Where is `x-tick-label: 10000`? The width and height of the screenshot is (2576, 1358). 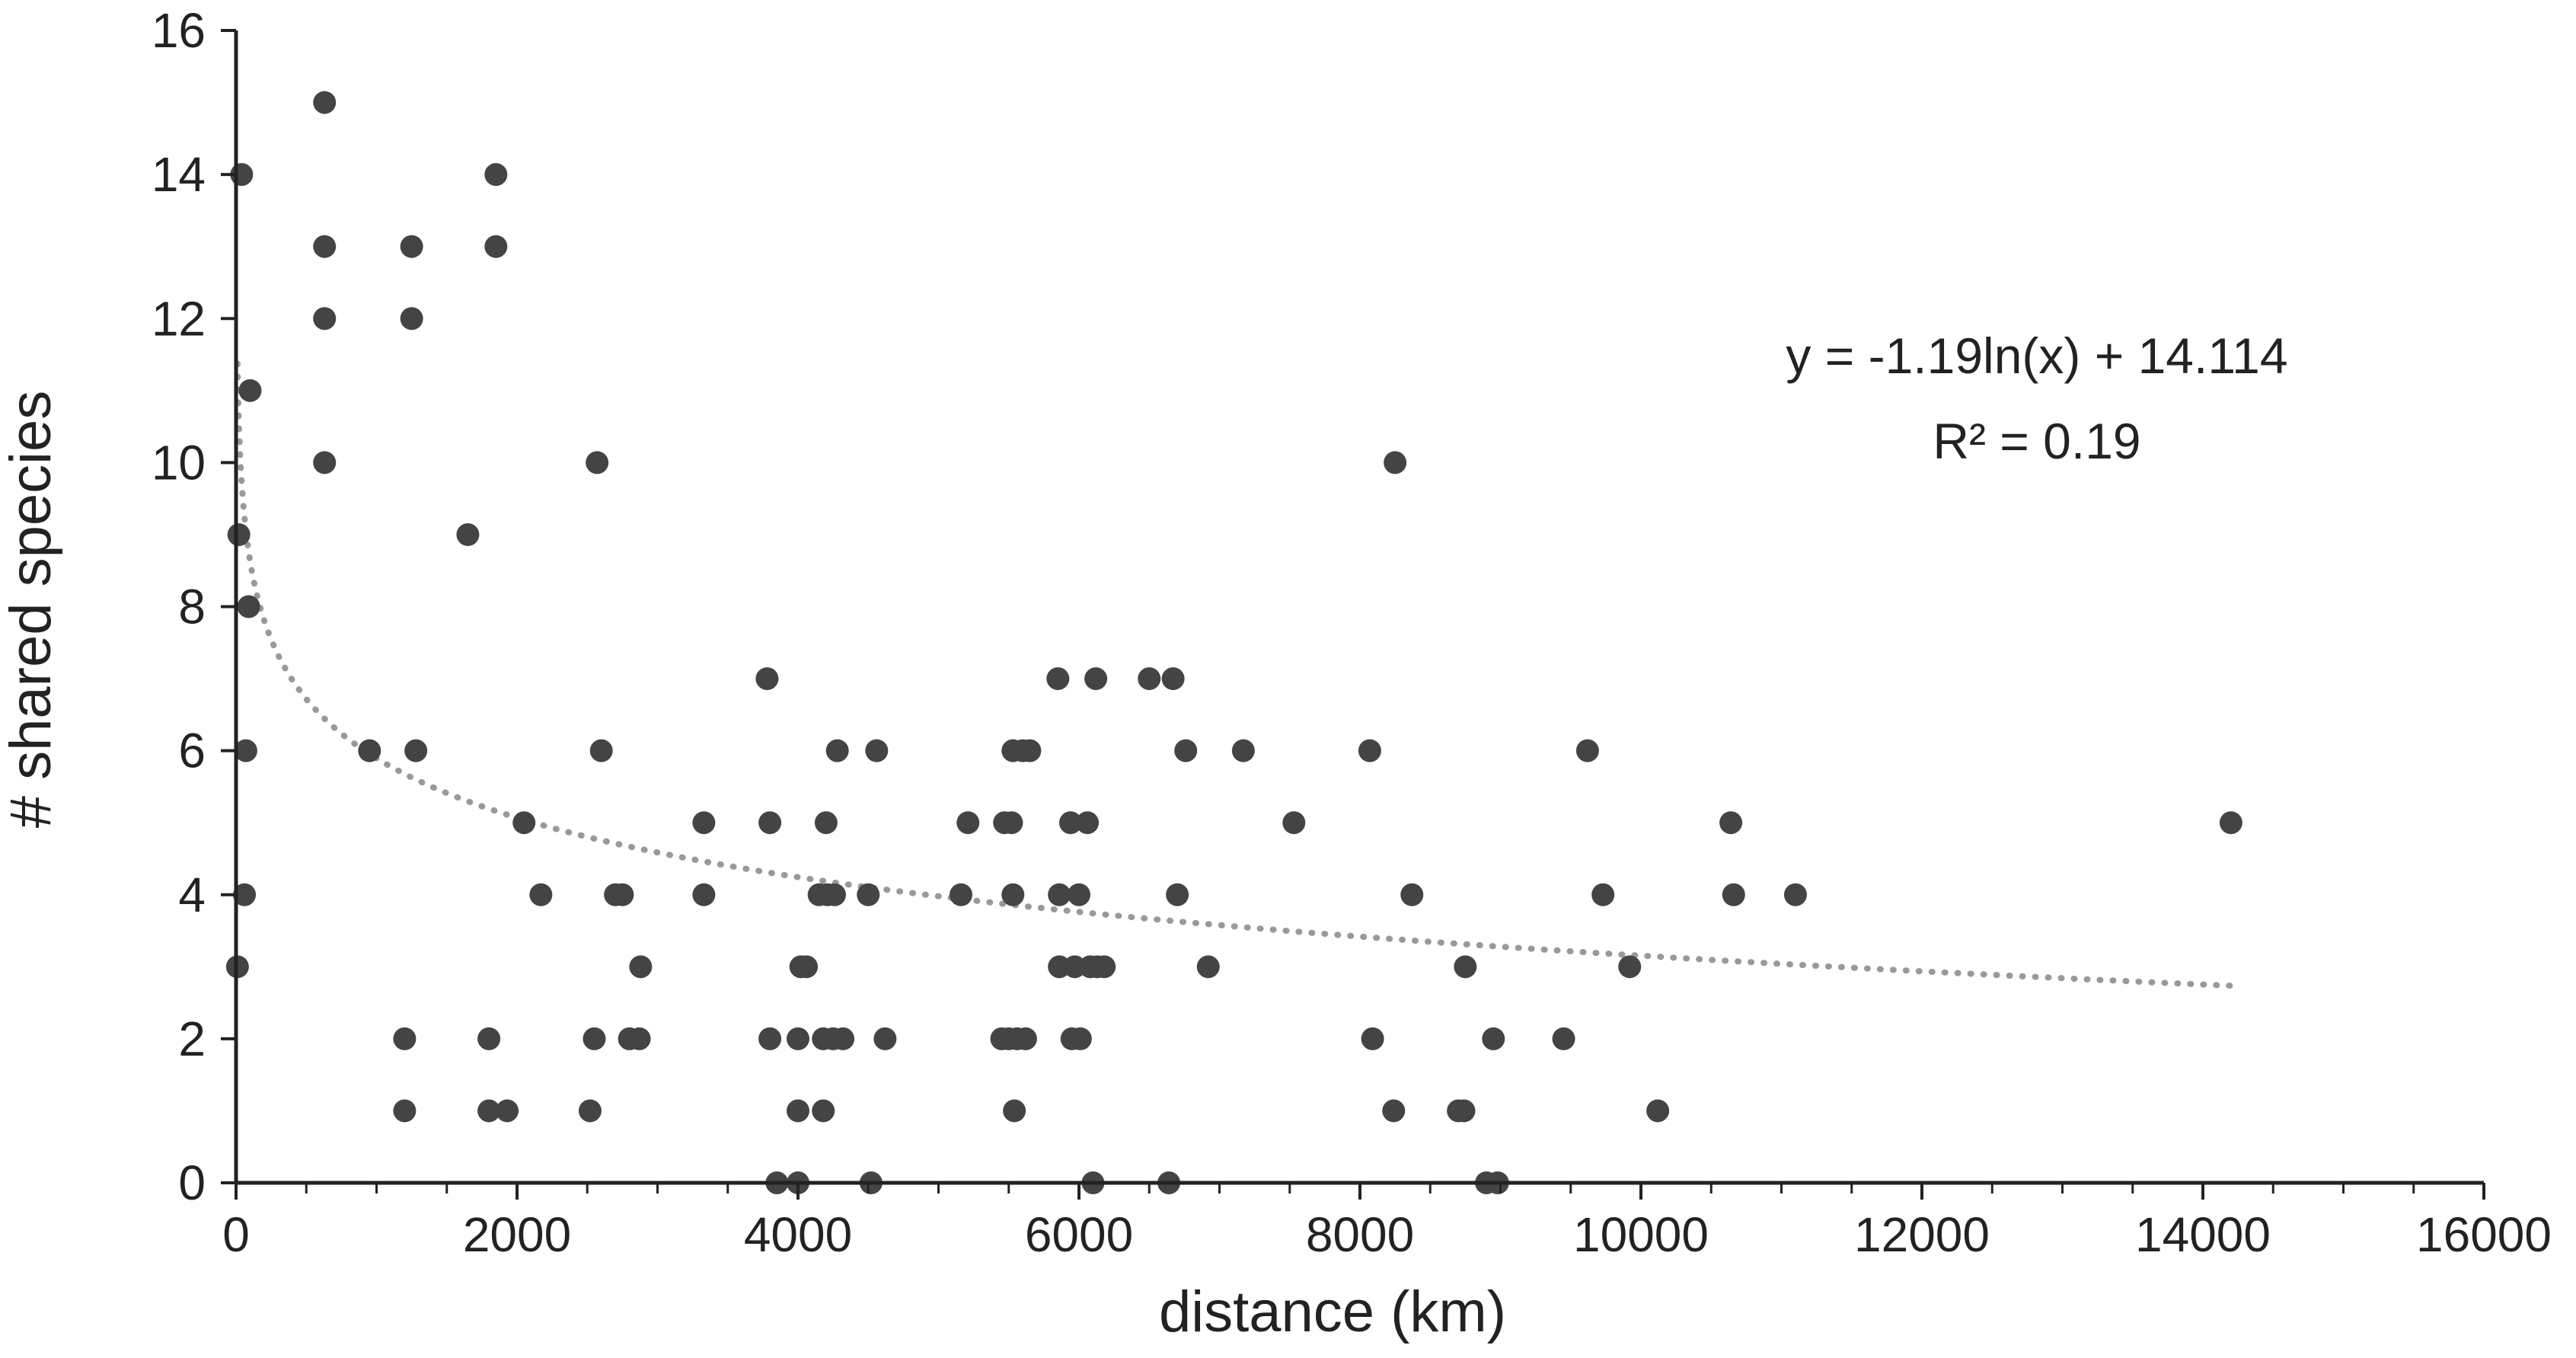 x-tick-label: 10000 is located at coordinates (1641, 1234).